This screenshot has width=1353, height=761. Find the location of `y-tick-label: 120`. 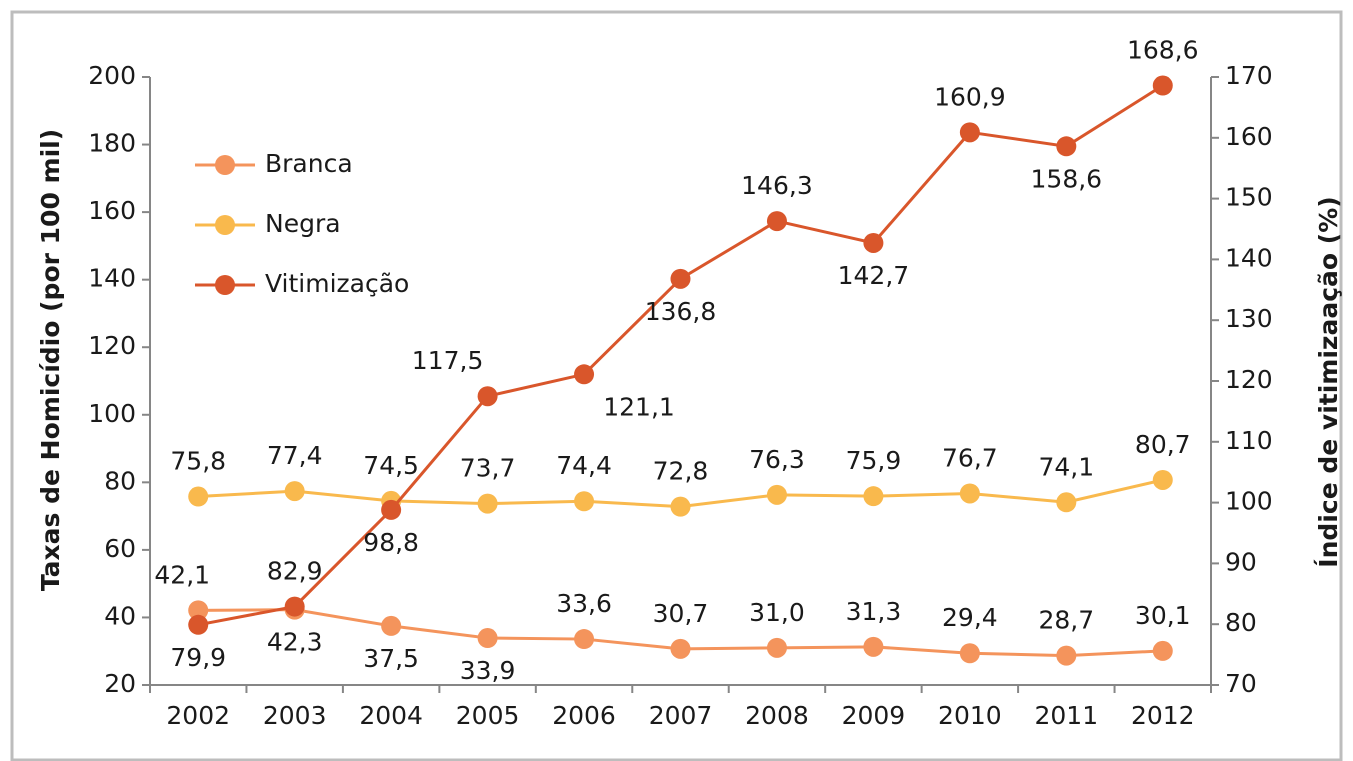

y-tick-label: 120 is located at coordinates (112, 345).